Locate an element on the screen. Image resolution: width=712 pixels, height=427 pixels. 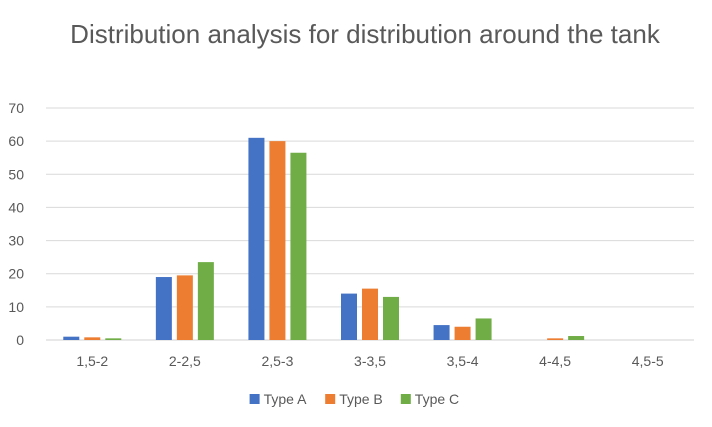
y-tick-label: 30 is located at coordinates (16, 241).